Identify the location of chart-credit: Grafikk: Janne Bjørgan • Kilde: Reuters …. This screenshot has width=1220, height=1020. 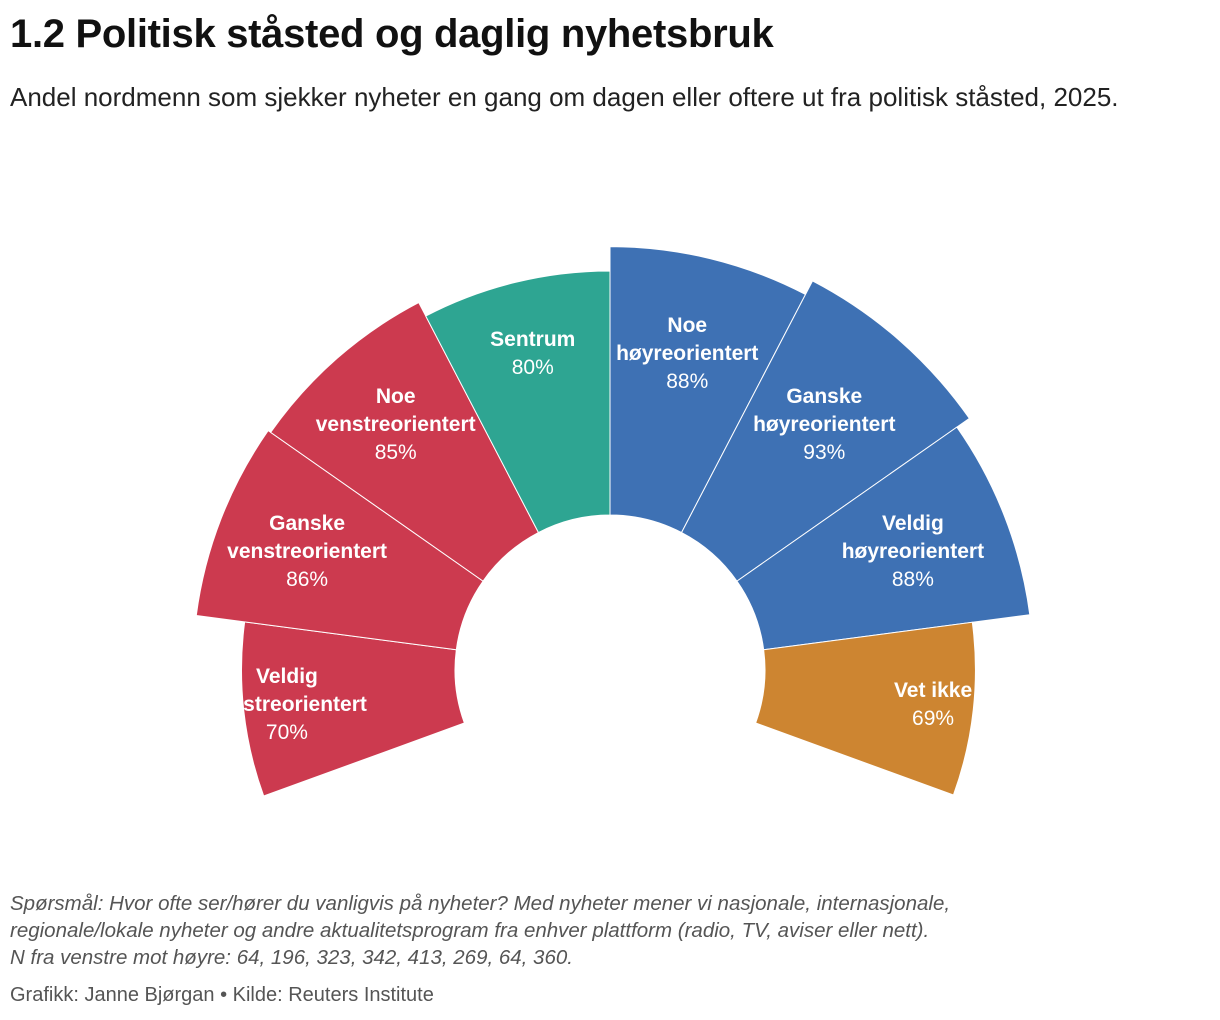
(222, 995).